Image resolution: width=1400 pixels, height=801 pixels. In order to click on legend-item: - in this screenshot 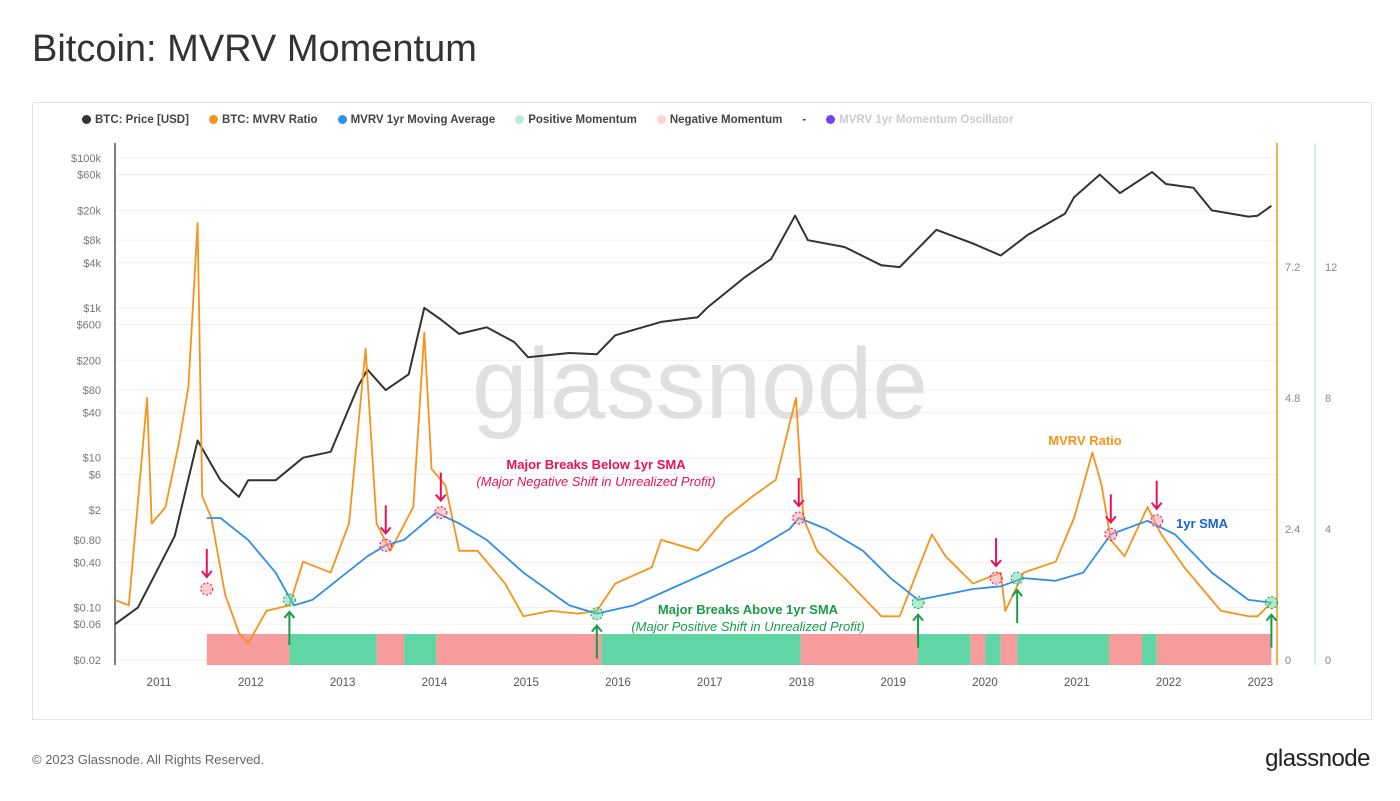, I will do `click(804, 120)`.